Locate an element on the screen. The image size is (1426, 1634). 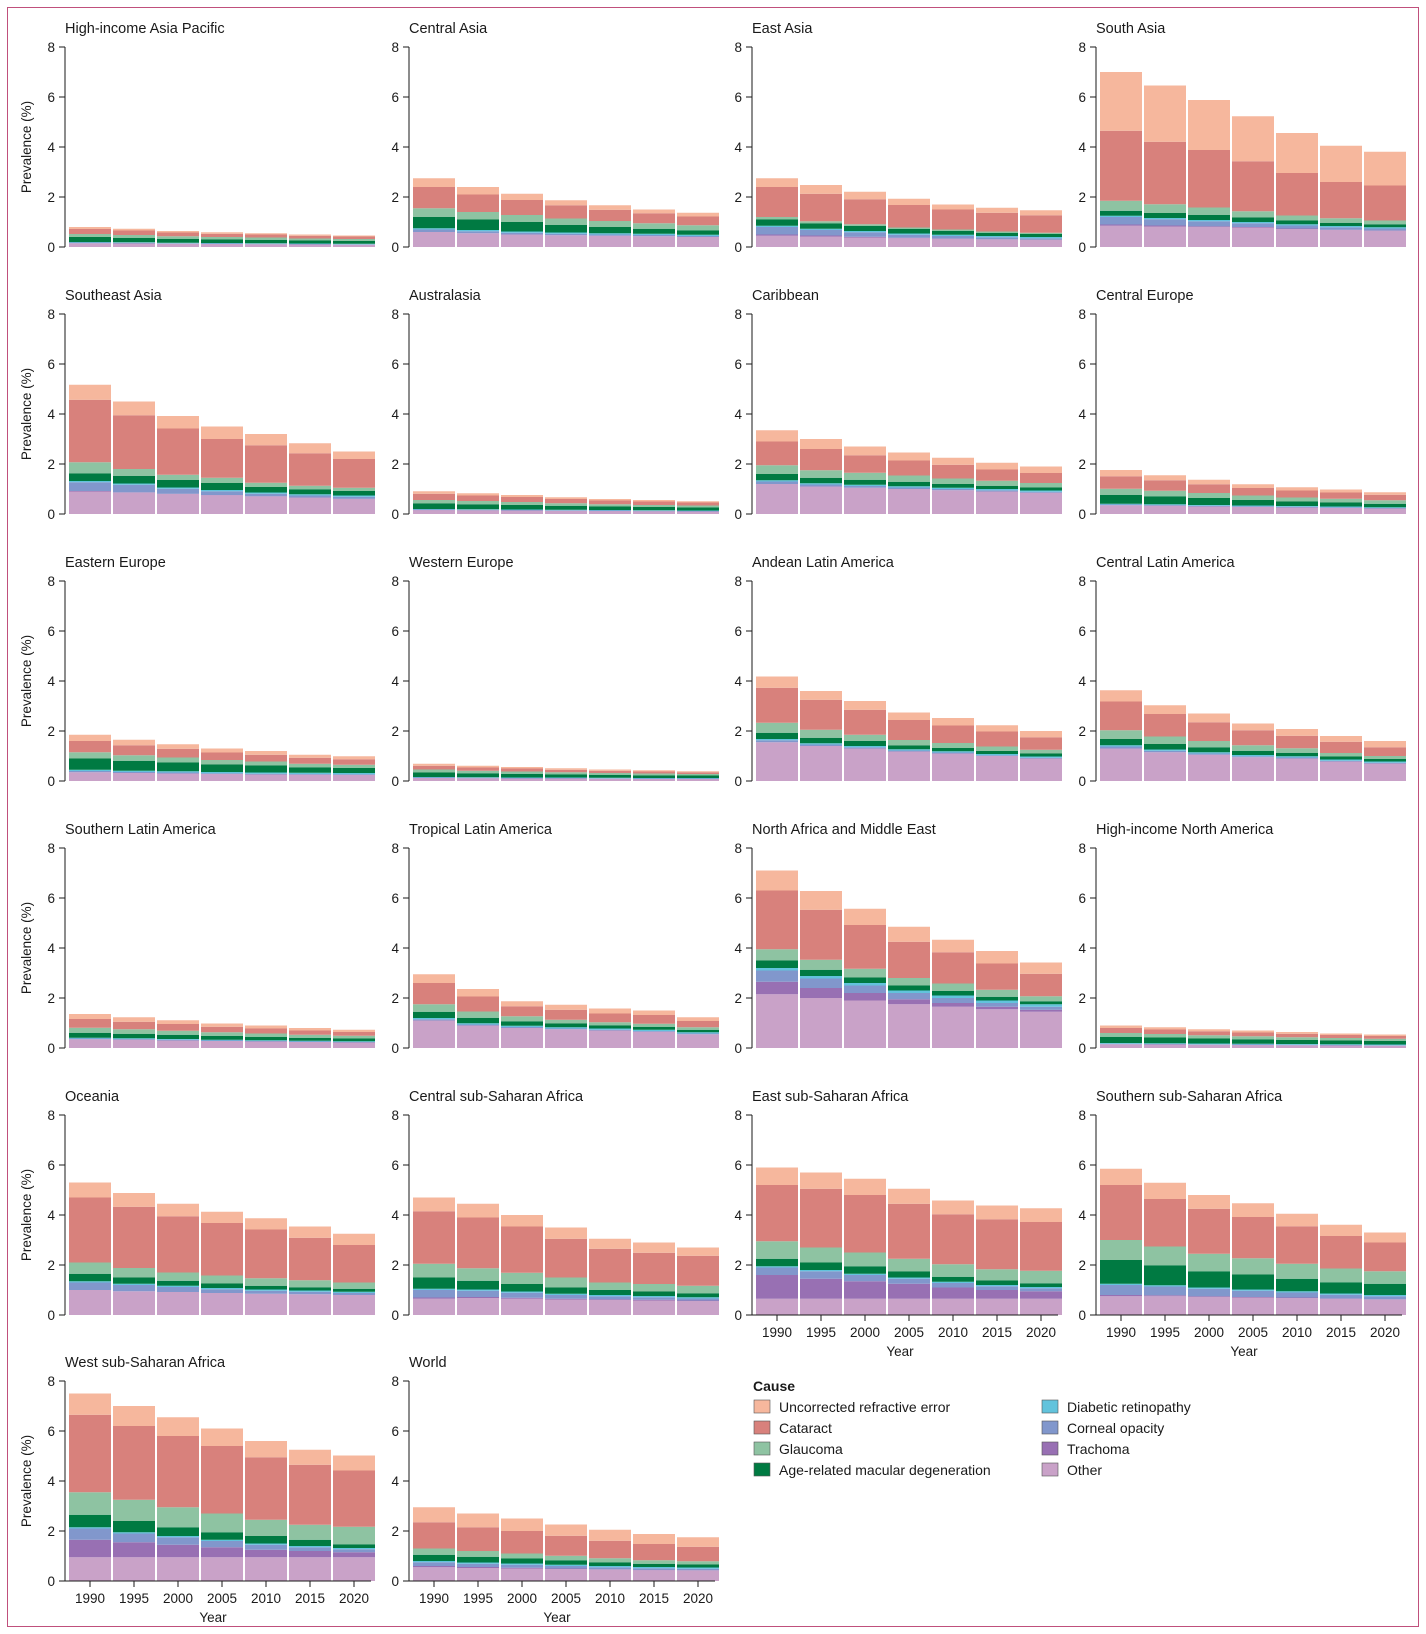
bar-segment-diabetic-2010 is located at coordinates (1297, 1292).